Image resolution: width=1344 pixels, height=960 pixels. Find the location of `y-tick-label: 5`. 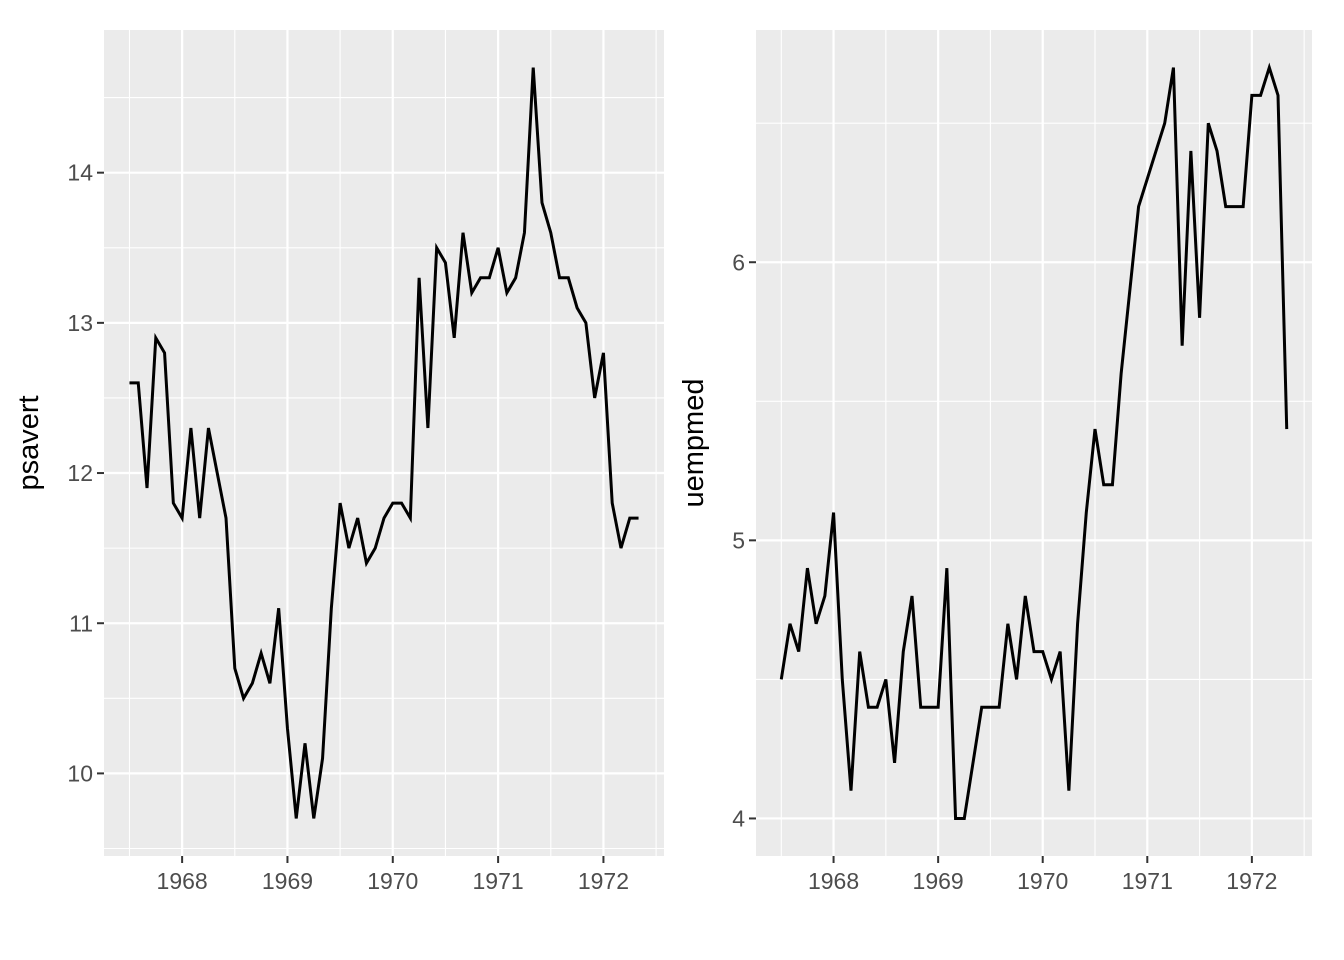

y-tick-label: 5 is located at coordinates (738, 540).